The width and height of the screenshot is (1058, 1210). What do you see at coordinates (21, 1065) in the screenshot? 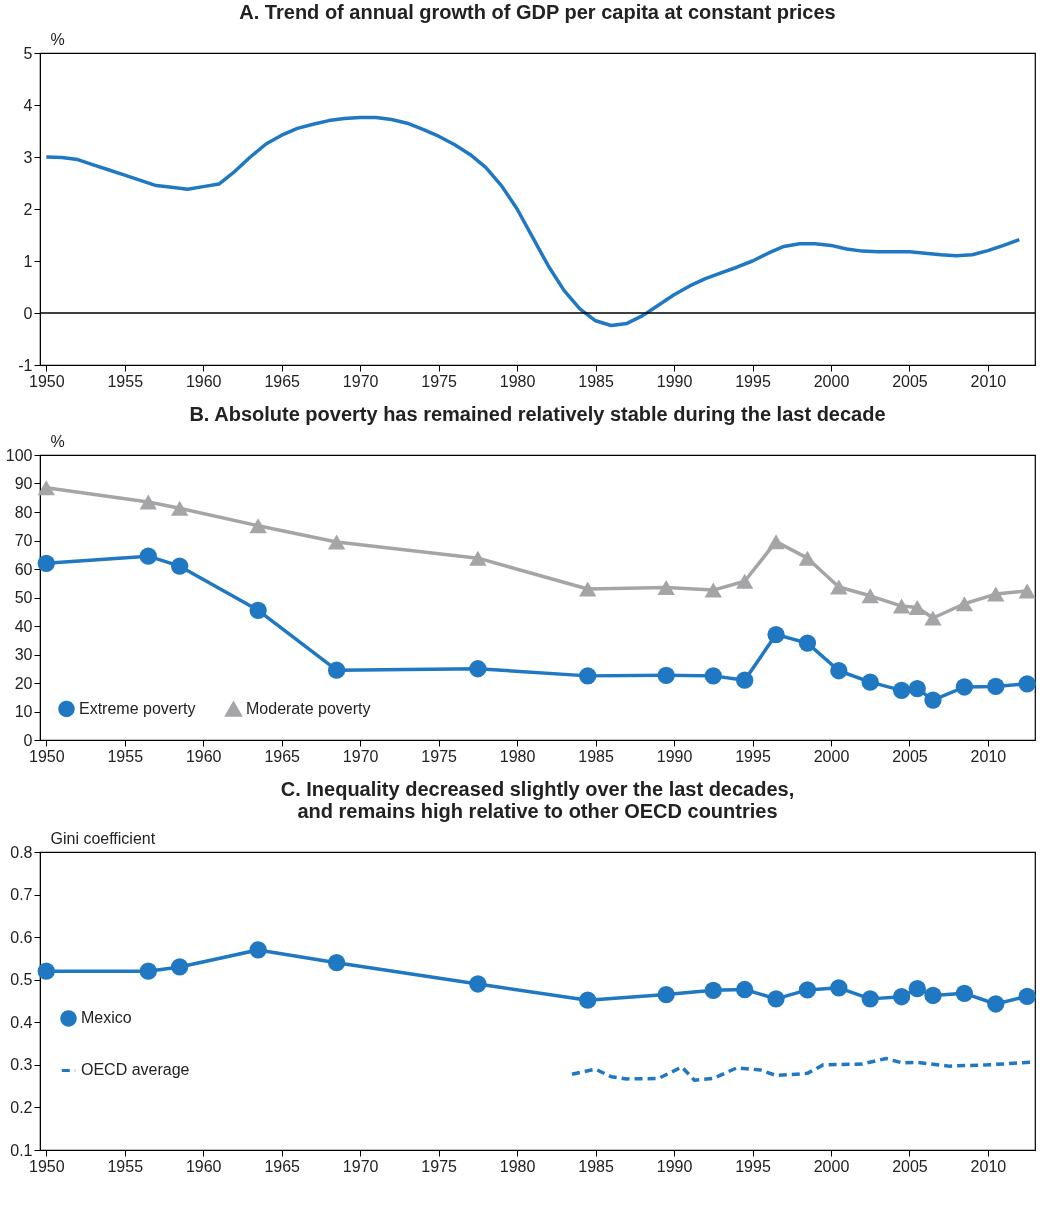
I see `y-tick-label: 0.3` at bounding box center [21, 1065].